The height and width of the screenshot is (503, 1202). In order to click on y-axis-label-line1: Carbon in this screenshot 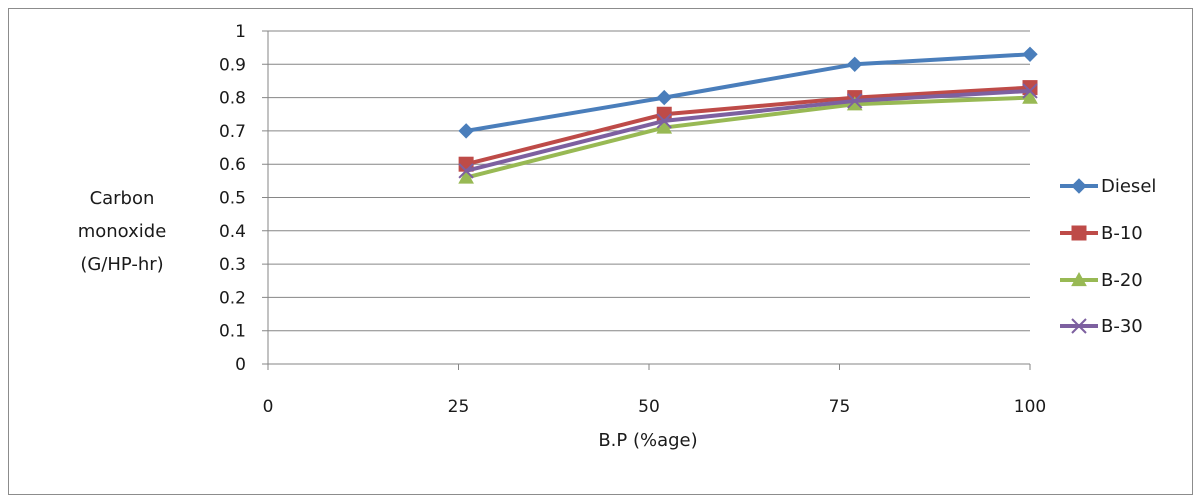, I will do `click(122, 198)`.